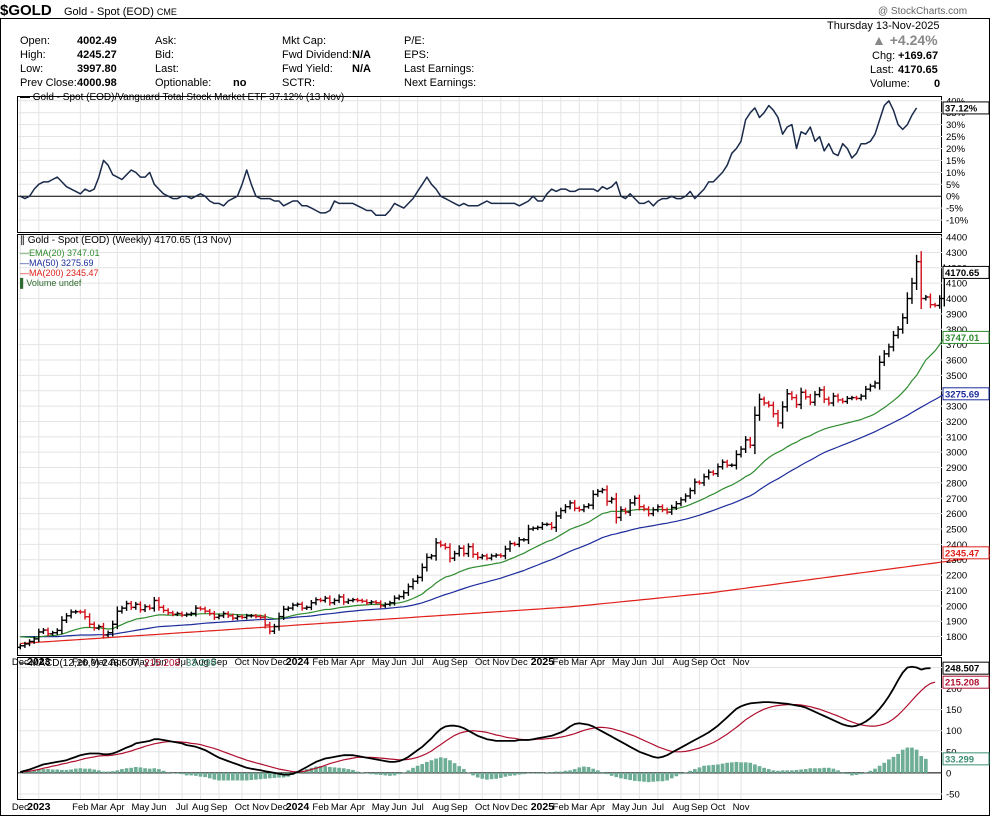 This screenshot has height=817, width=990. Describe the element at coordinates (918, 56) in the screenshot. I see `change-value: +169.67` at that location.